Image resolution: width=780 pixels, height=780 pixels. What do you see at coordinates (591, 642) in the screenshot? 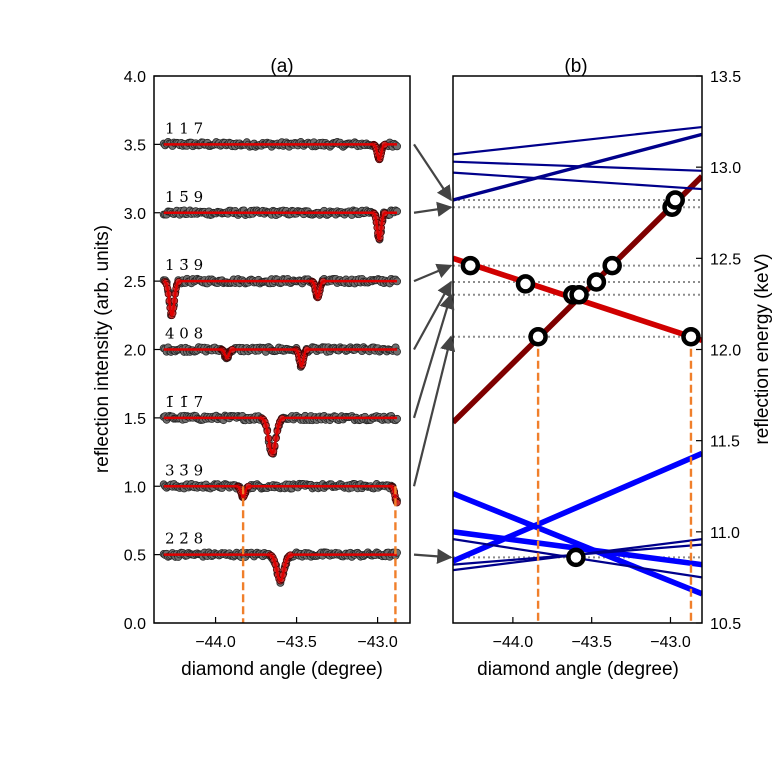
I see `panel-b-x-tick-label: −43.5` at bounding box center [591, 642].